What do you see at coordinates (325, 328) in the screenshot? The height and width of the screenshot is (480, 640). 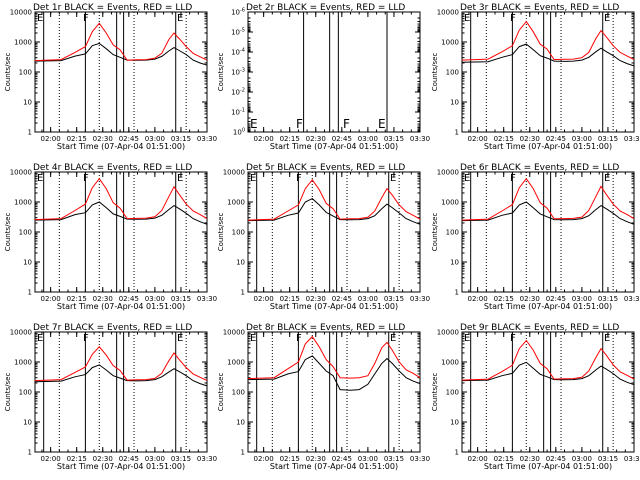 I see `panel-title: Det 8r BLACK = Events, RED = LLD` at bounding box center [325, 328].